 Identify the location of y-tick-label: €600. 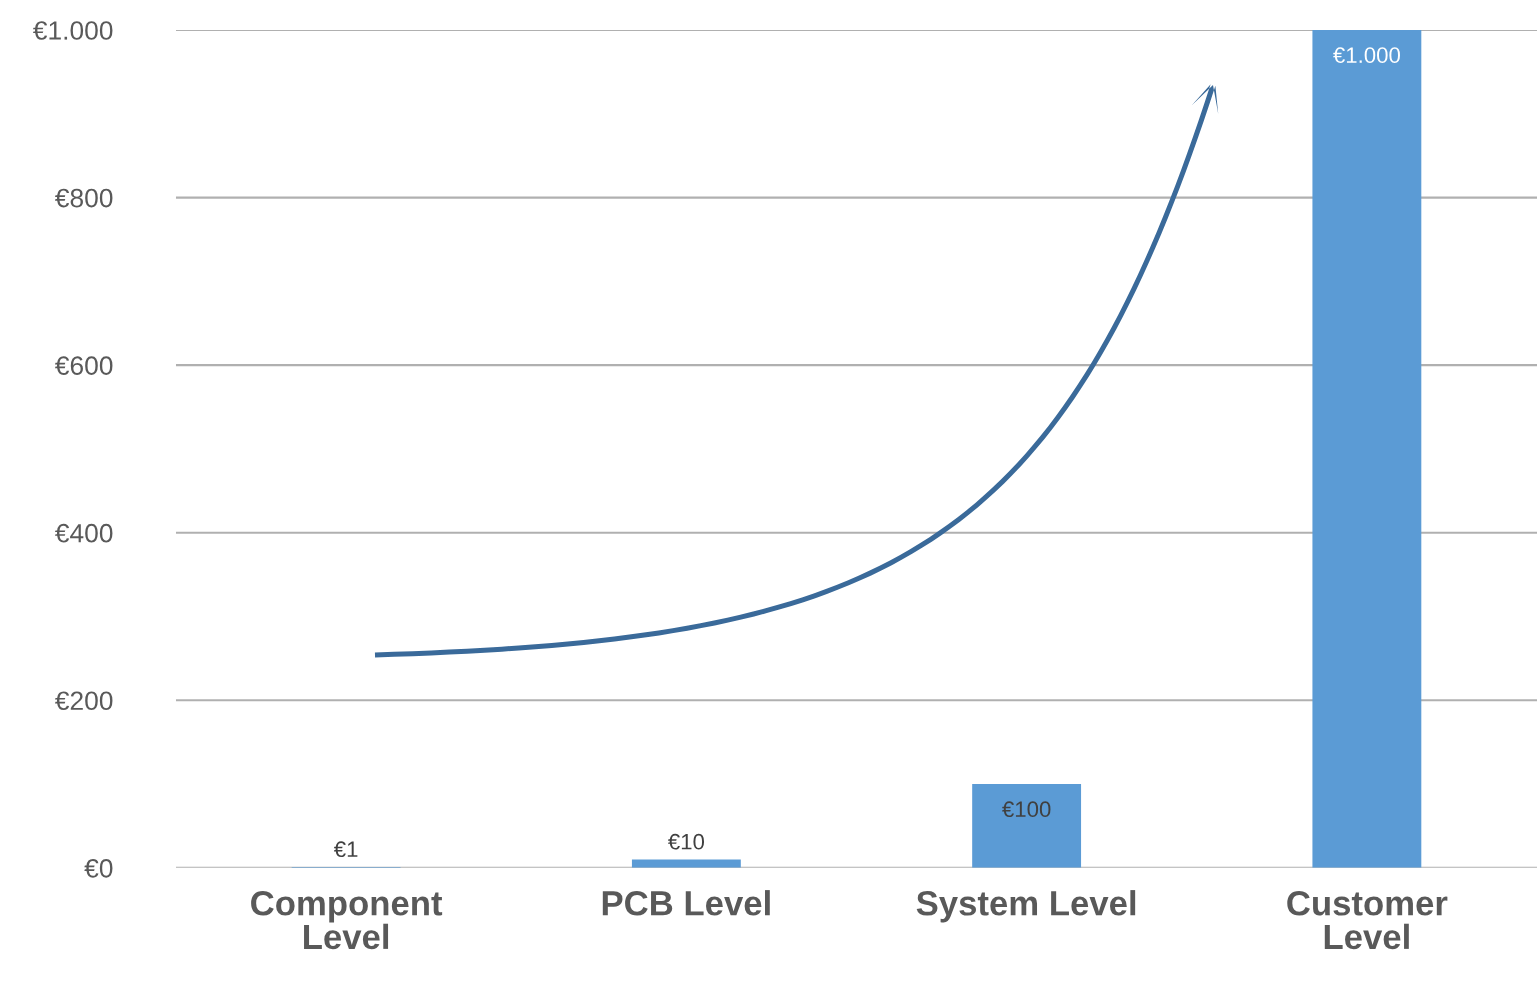
(83, 365).